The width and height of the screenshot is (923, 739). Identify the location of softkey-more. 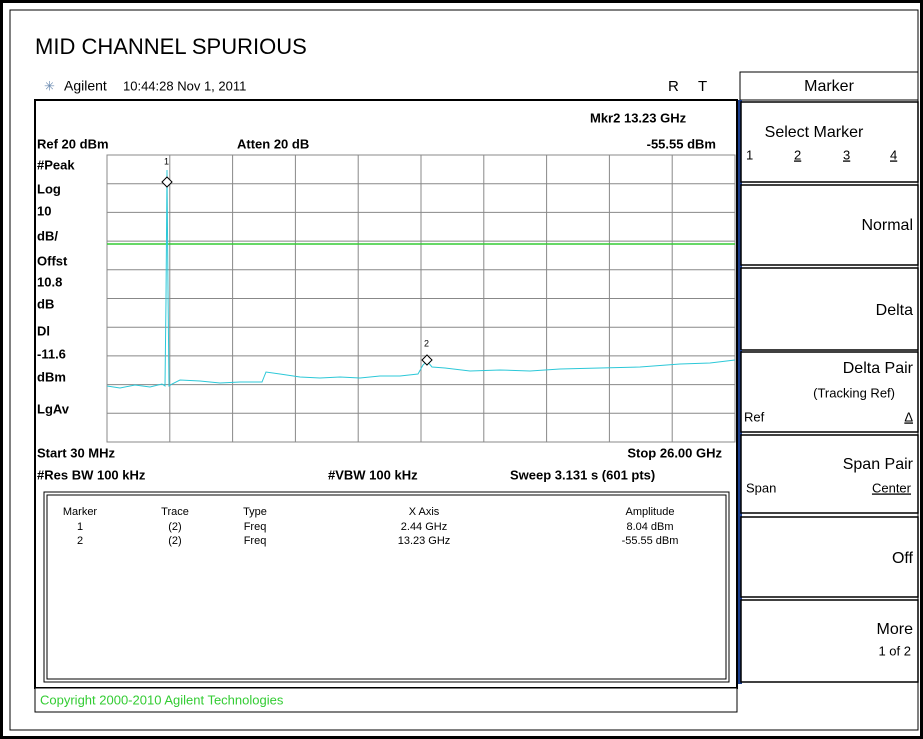
(829, 641).